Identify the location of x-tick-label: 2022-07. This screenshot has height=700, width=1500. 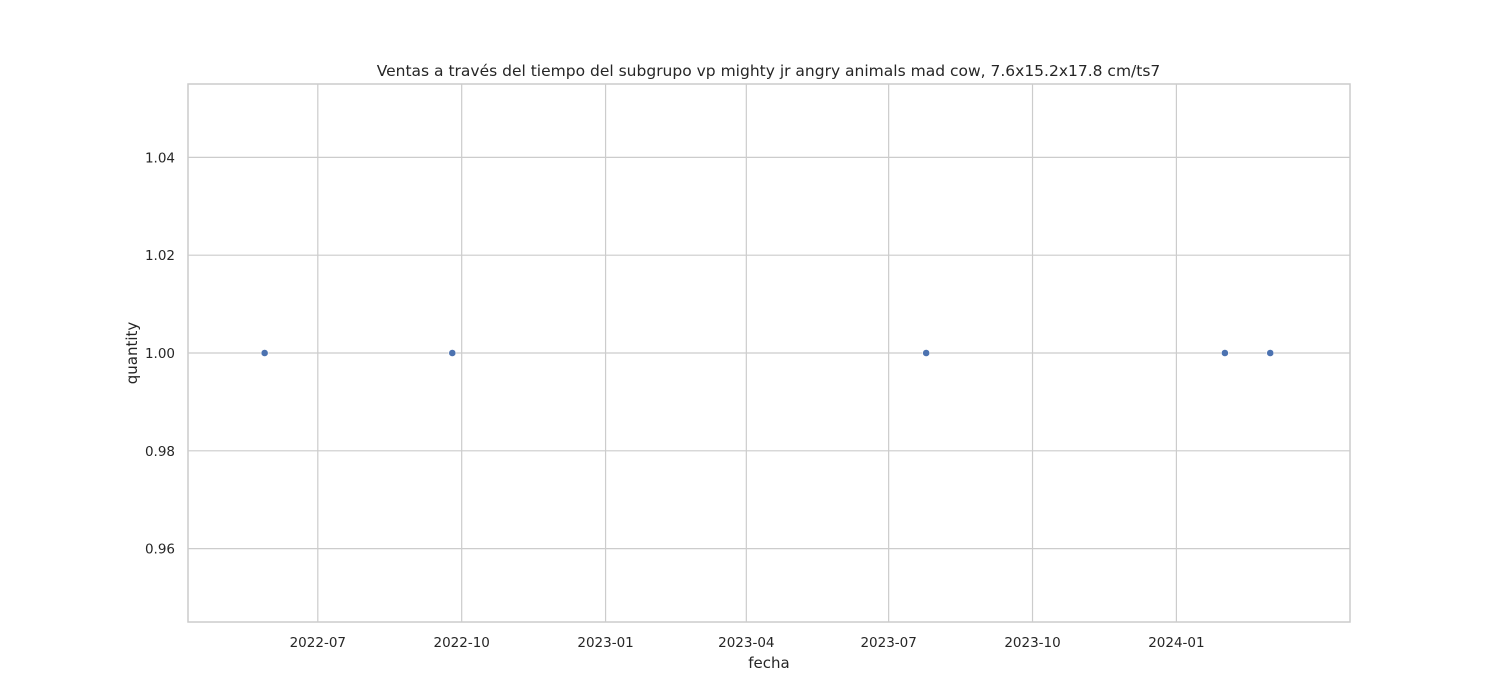
(318, 643).